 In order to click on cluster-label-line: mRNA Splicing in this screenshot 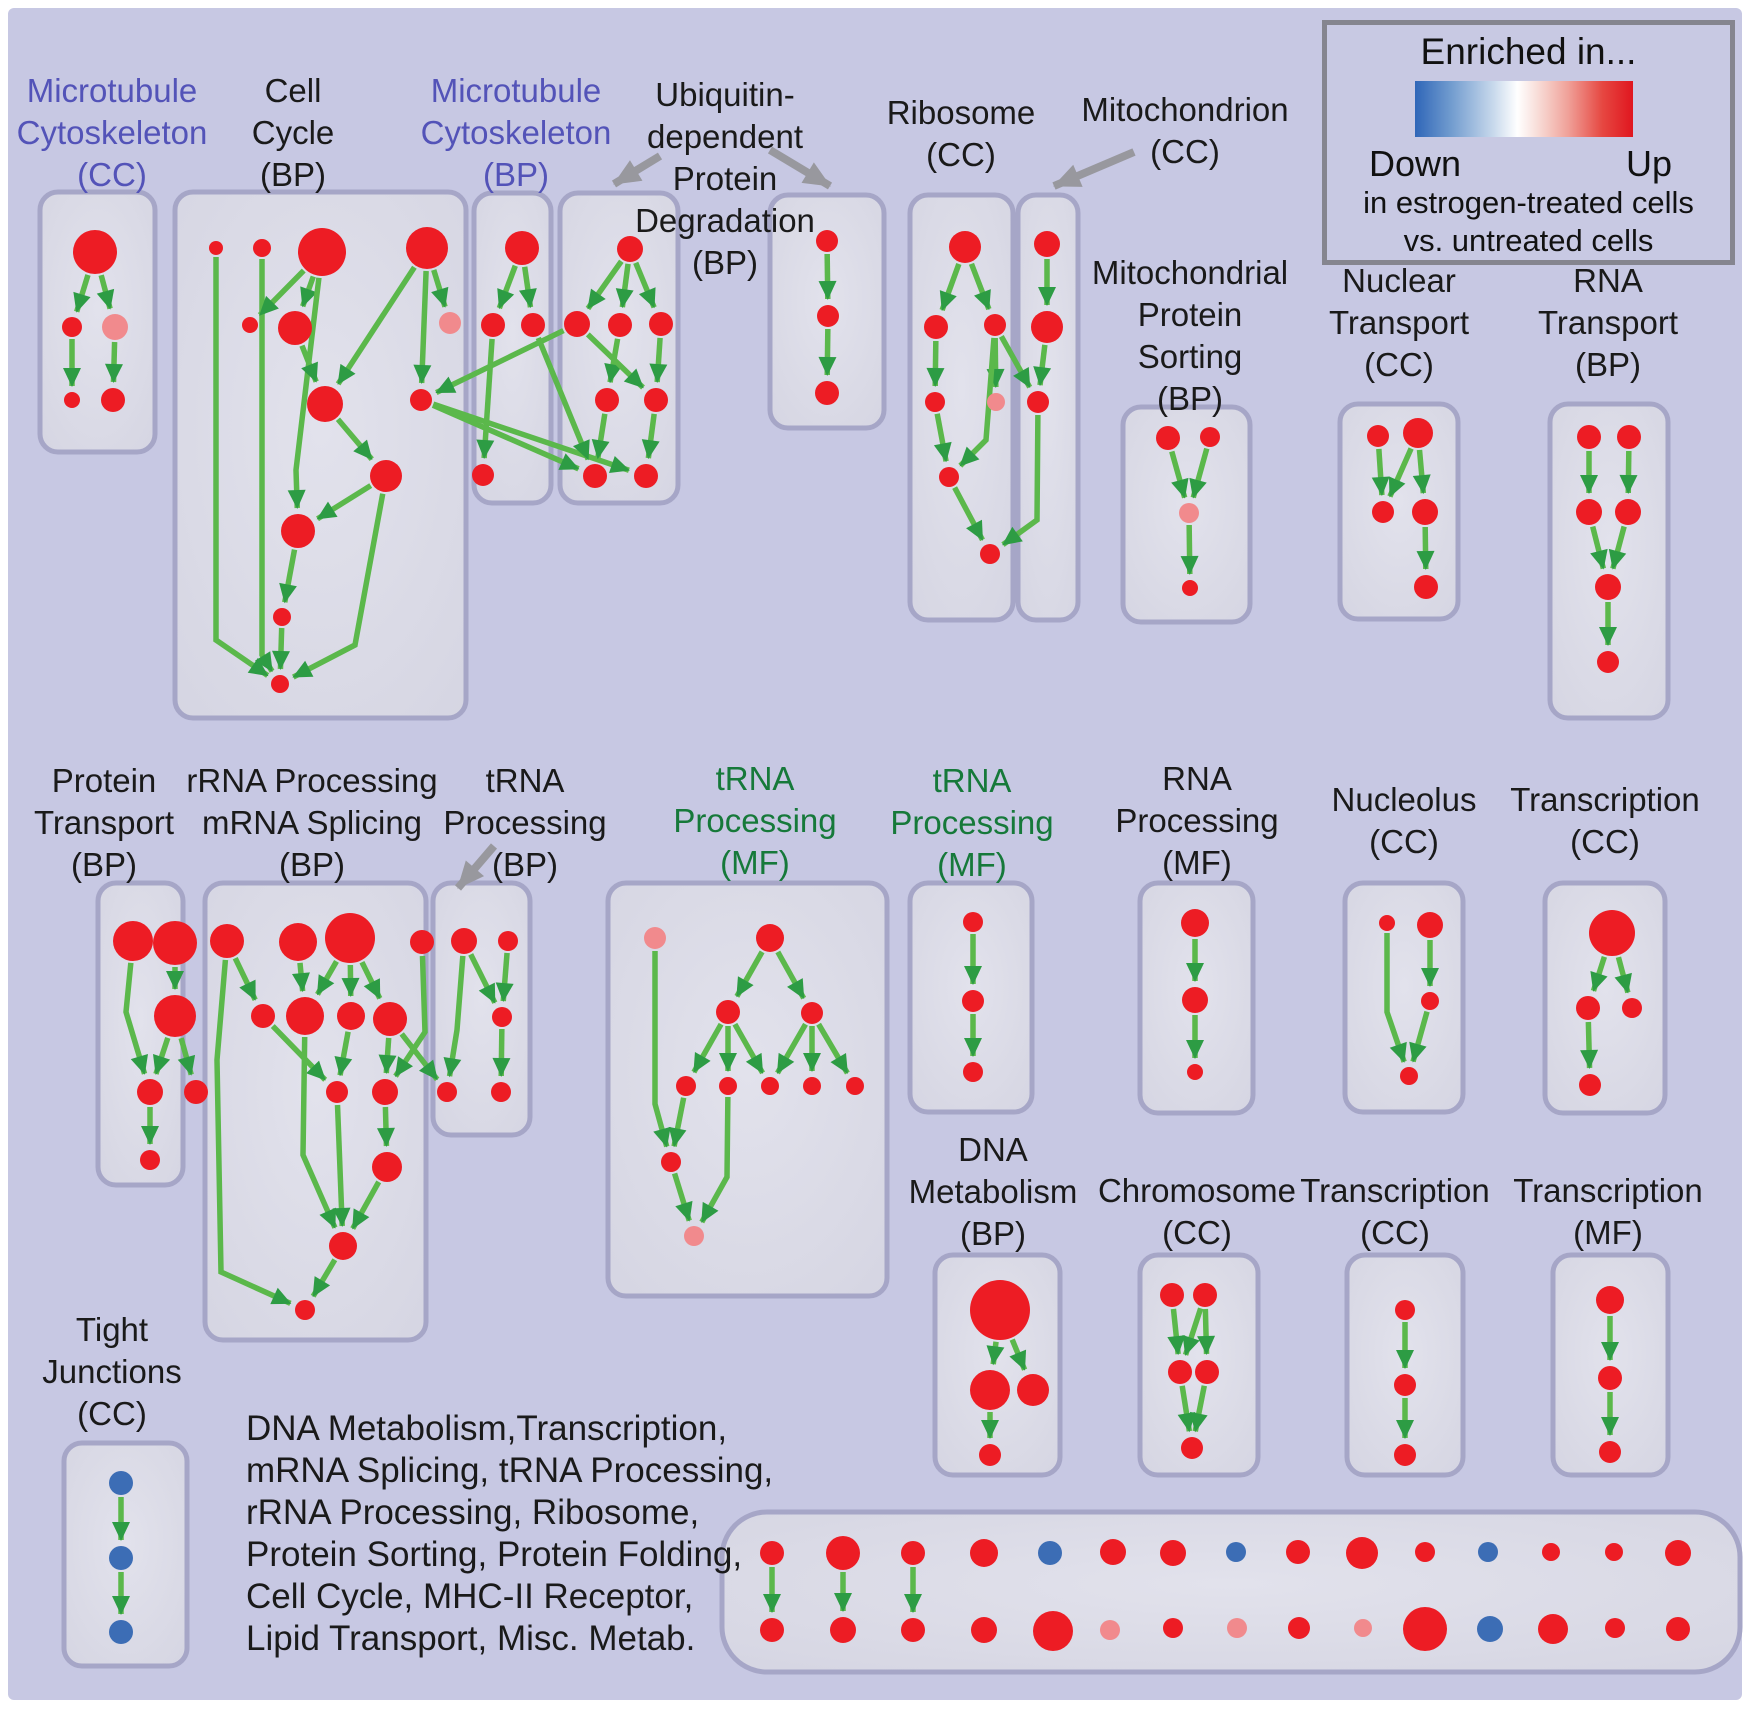, I will do `click(312, 822)`.